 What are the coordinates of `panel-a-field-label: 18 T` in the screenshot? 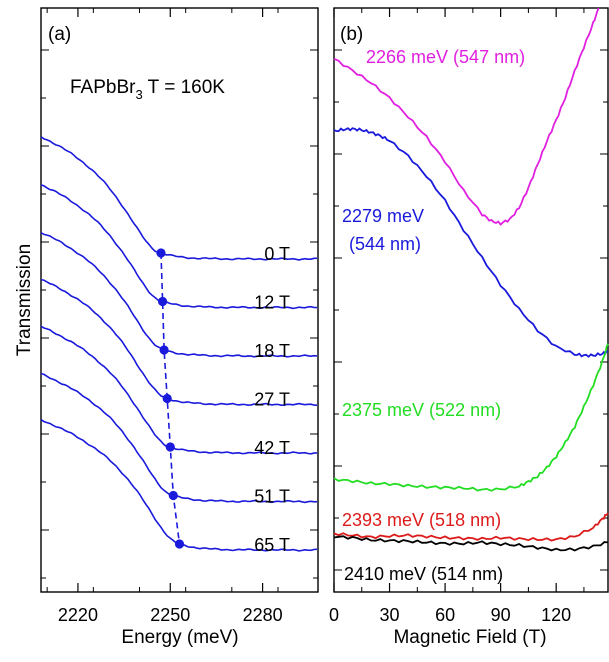 It's located at (272, 351).